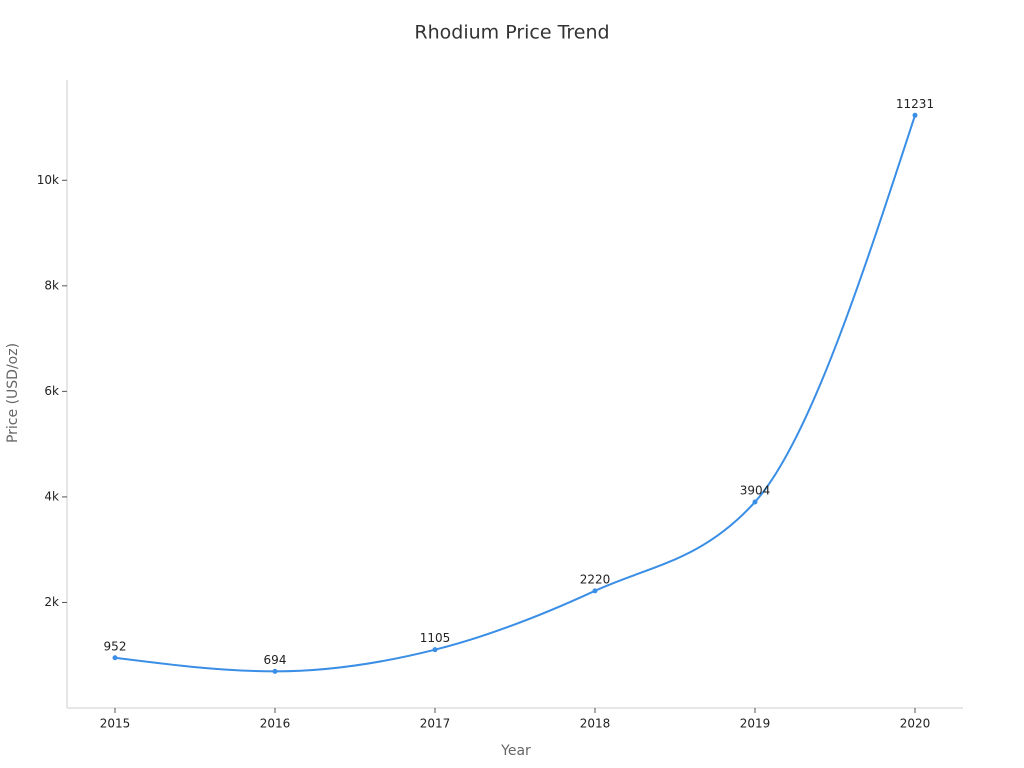  Describe the element at coordinates (595, 724) in the screenshot. I see `x-tick-label: 2018` at that location.